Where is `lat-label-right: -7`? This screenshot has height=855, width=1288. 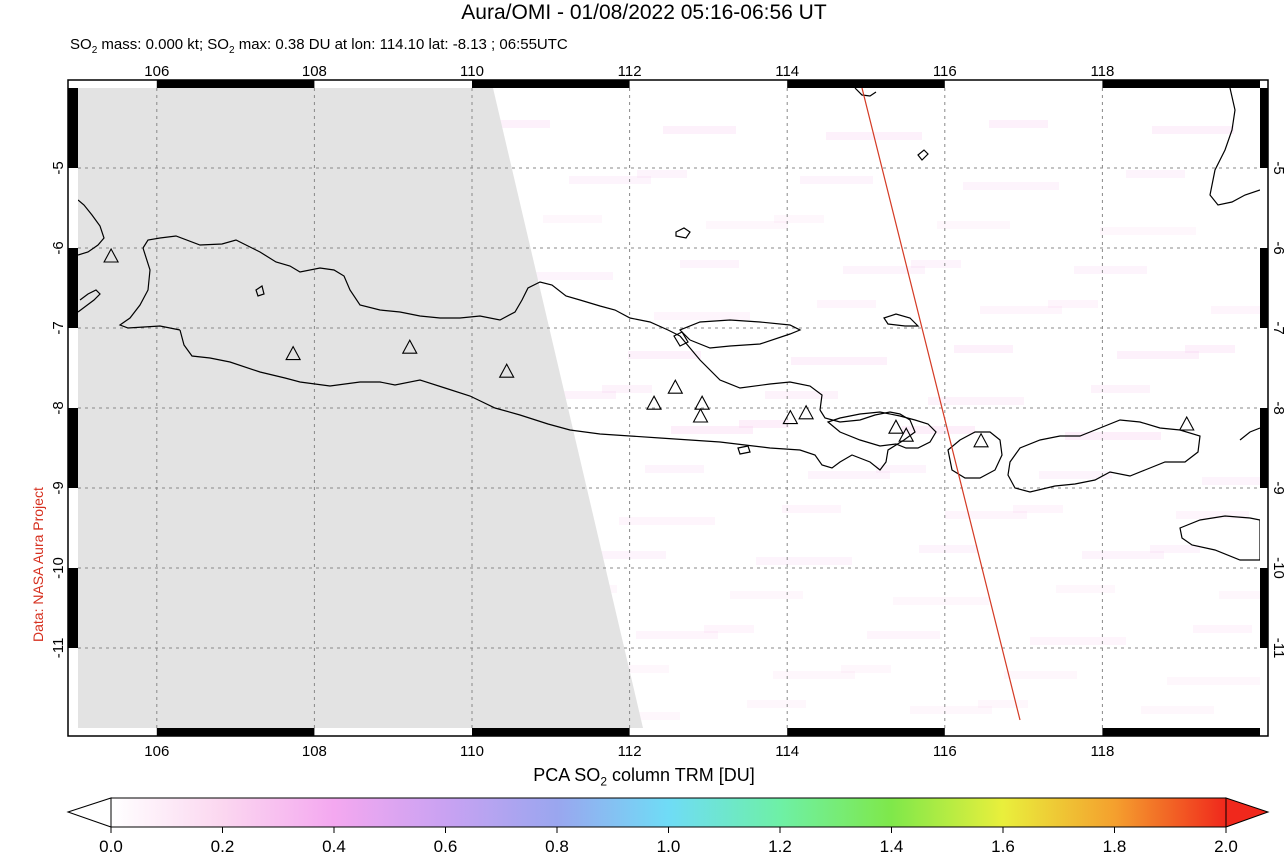 lat-label-right: -7 is located at coordinates (1278, 327).